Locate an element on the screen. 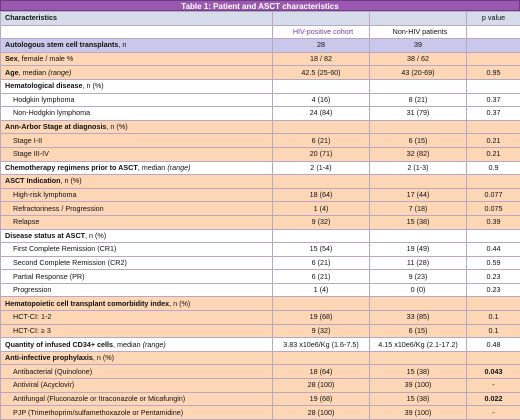  nonhiv-value: 4.15 x10e6/Kg (2.1-17.2) is located at coordinates (418, 345).